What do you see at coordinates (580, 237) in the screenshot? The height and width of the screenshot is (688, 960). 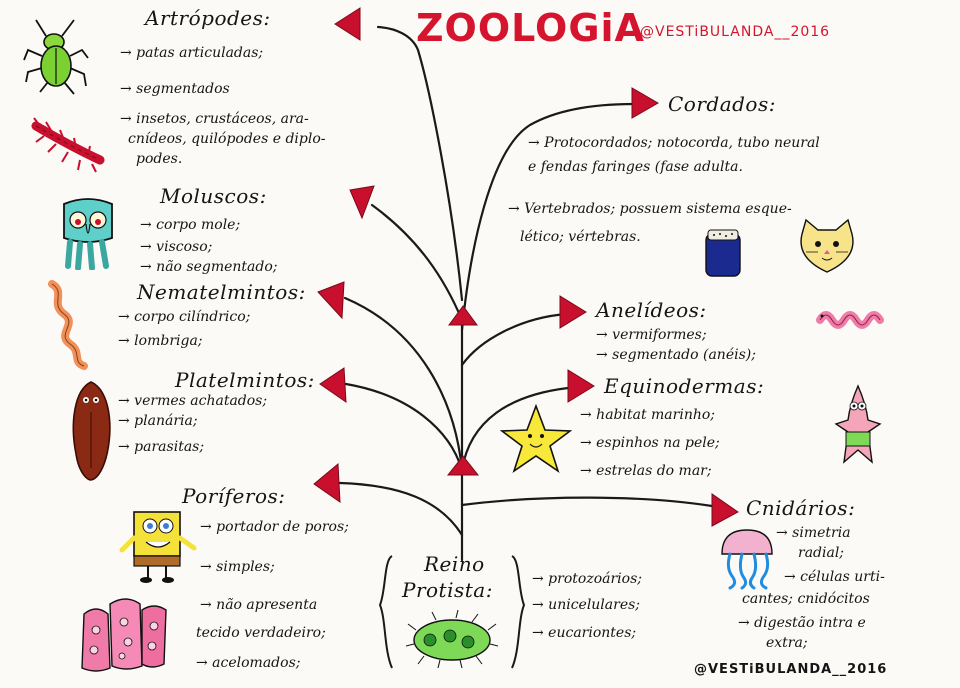 I see `cordados-item: lético; vértebras.` at bounding box center [580, 237].